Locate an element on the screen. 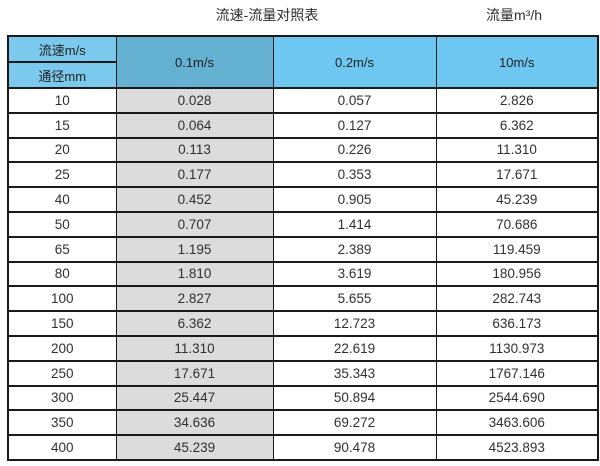 This screenshot has width=600, height=466. table-row: 50 0.707 1.414 70.686 is located at coordinates (303, 224).